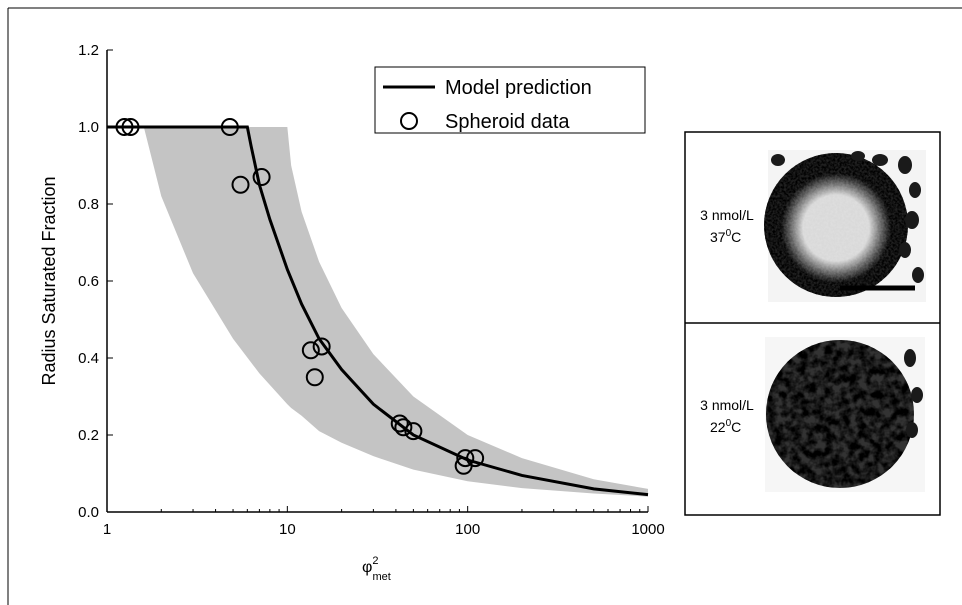 Image resolution: width=962 pixels, height=605 pixels. Describe the element at coordinates (375, 561) in the screenshot. I see `x-label-sup: 2` at that location.